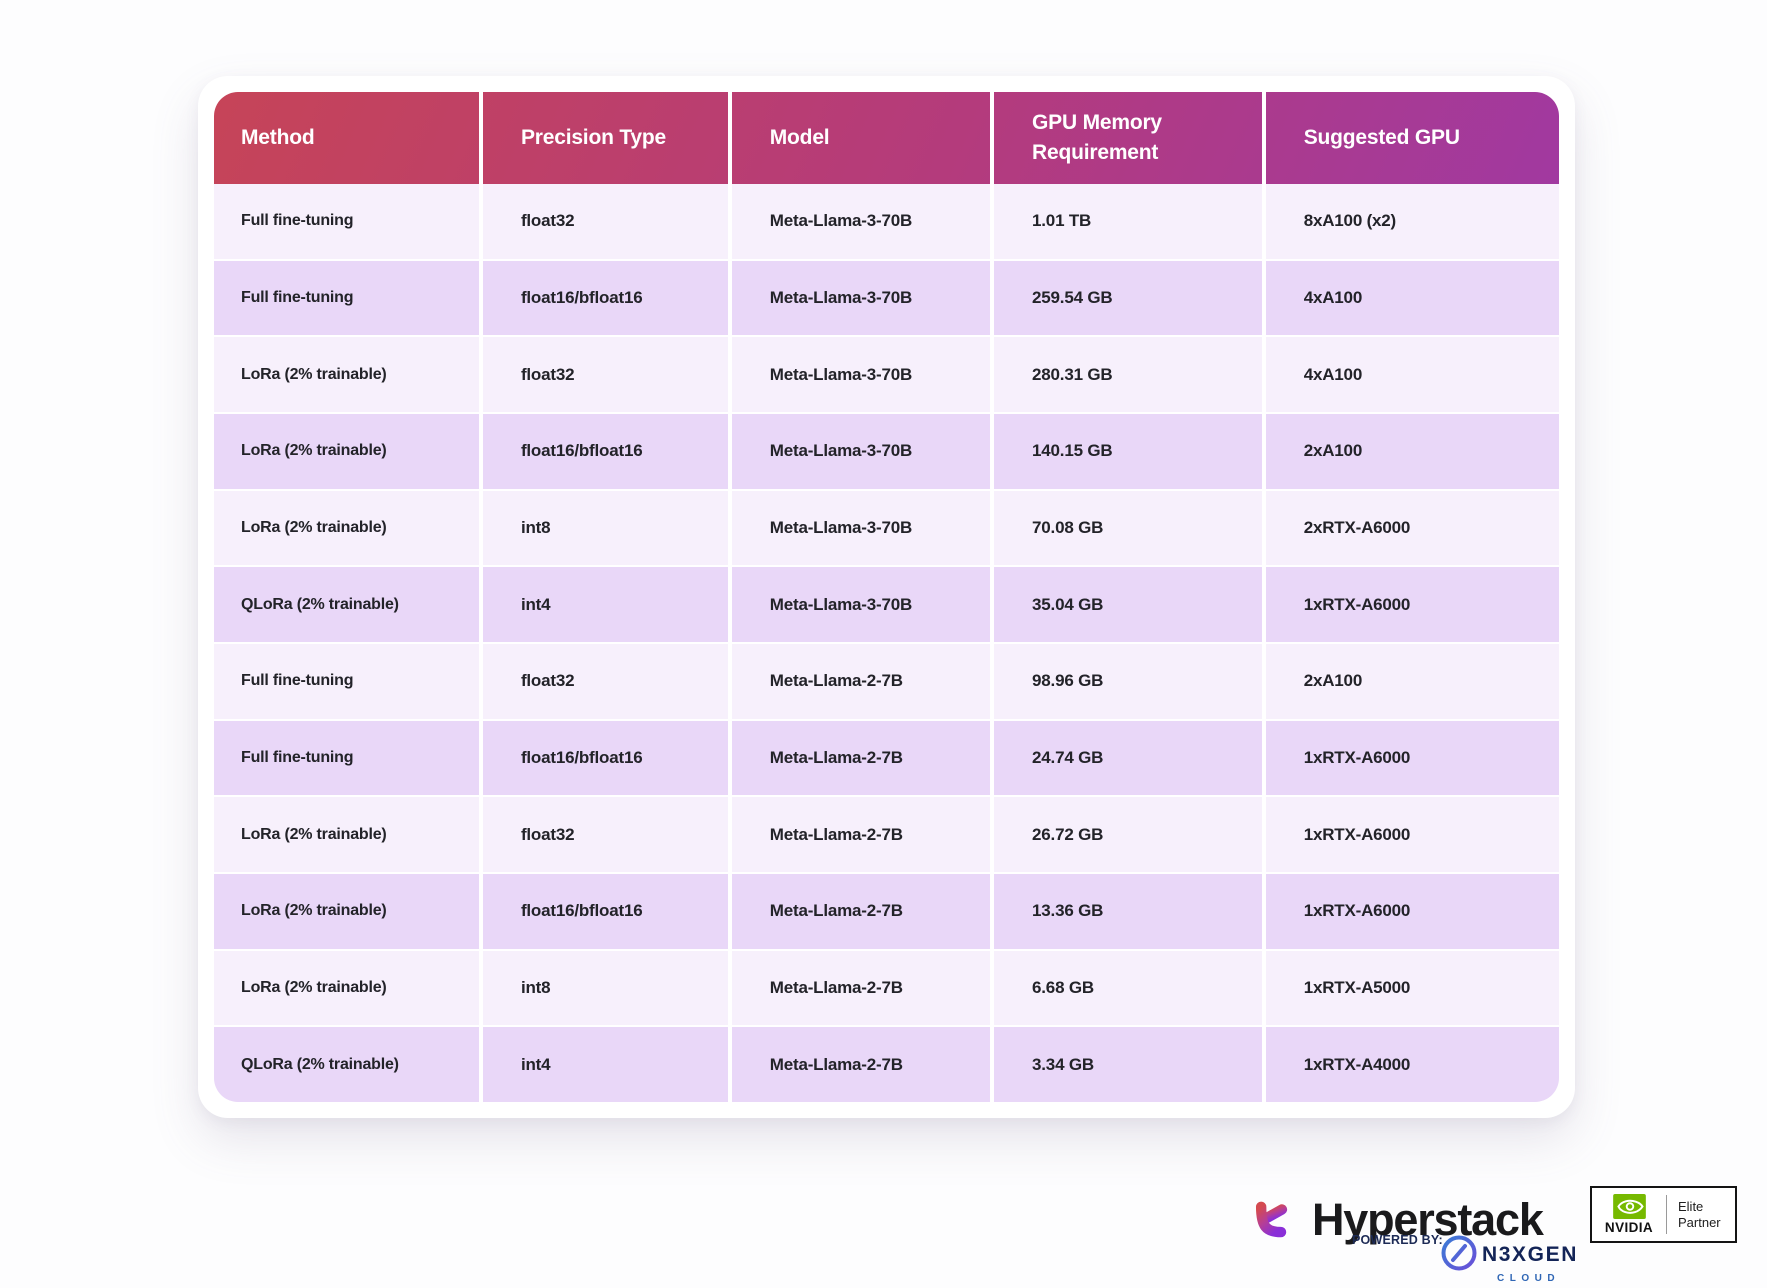 The image size is (1767, 1288). Describe the element at coordinates (1126, 605) in the screenshot. I see `table-cell: 35.04 GB` at that location.